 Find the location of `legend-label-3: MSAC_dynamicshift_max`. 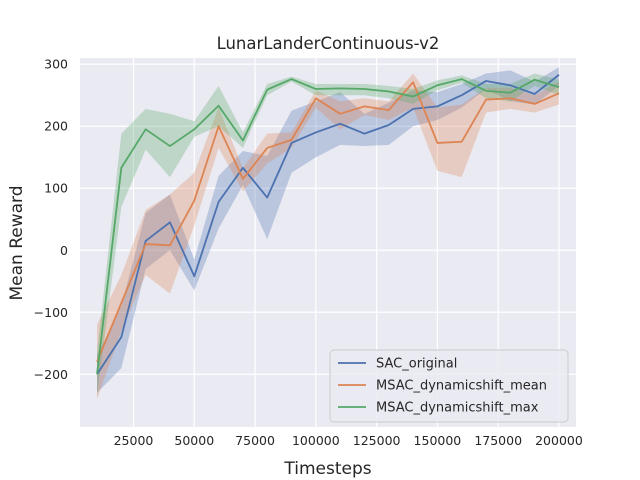

legend-label-3: MSAC_dynamicshift_max is located at coordinates (457, 408).